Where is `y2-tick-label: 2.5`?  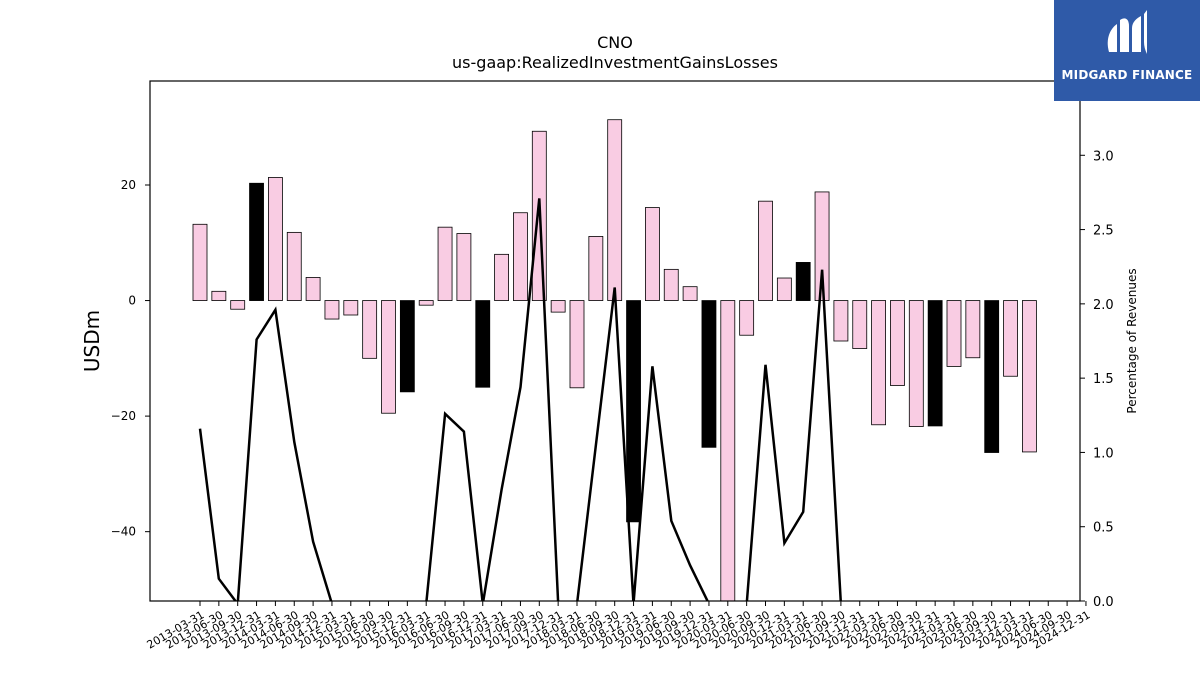 y2-tick-label: 2.5 is located at coordinates (1103, 231).